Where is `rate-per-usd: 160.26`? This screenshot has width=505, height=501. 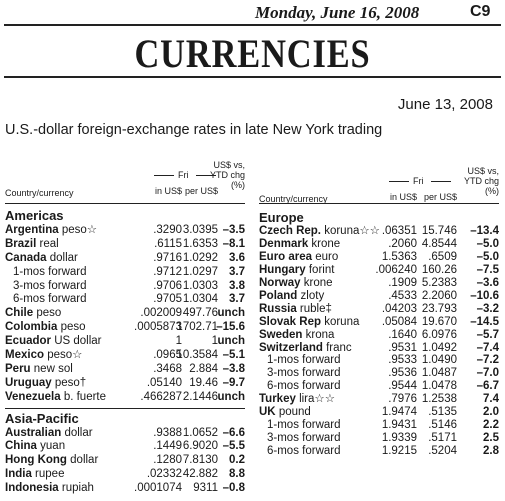
rate-per-usd: 160.26 is located at coordinates (439, 269).